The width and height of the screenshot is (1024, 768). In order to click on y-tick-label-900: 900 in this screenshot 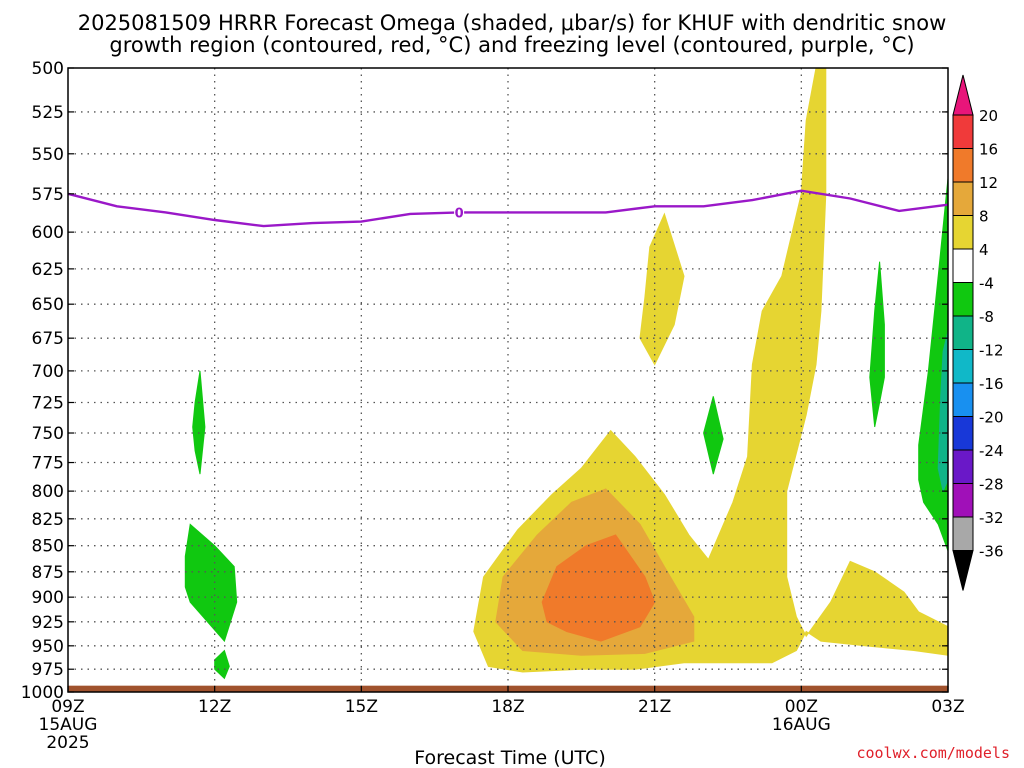, I will do `click(48, 598)`.